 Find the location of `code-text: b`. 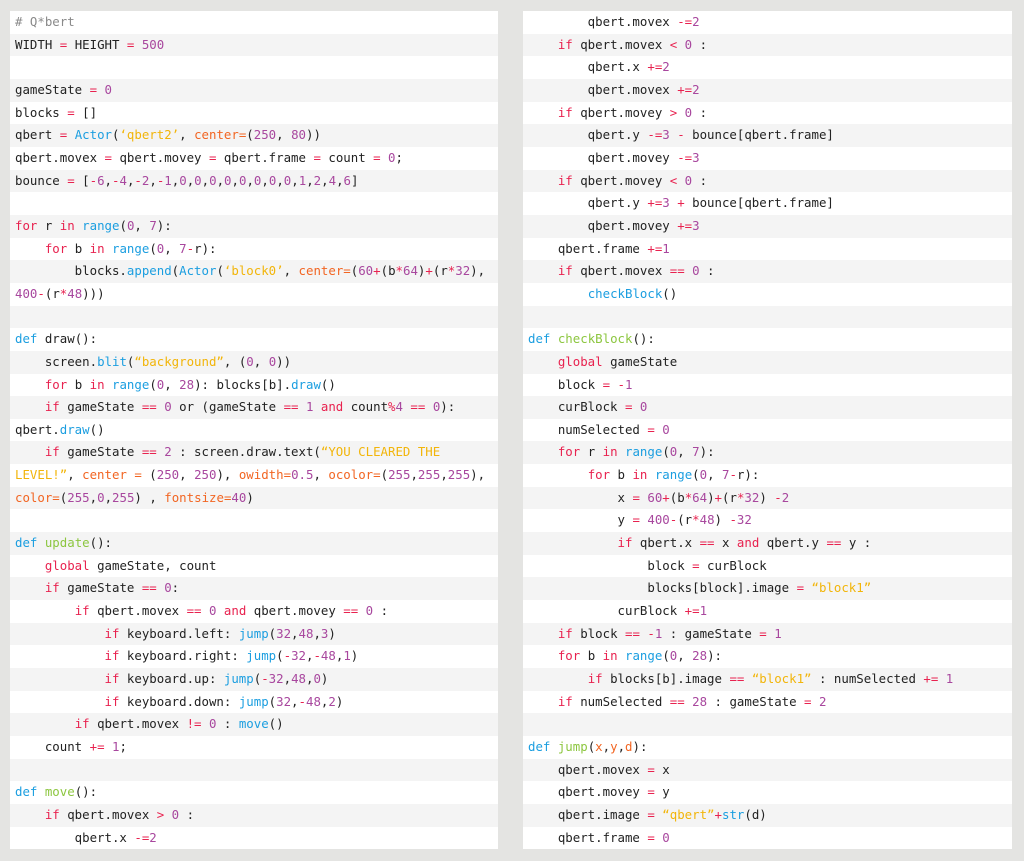

code-text: b is located at coordinates (78, 384).